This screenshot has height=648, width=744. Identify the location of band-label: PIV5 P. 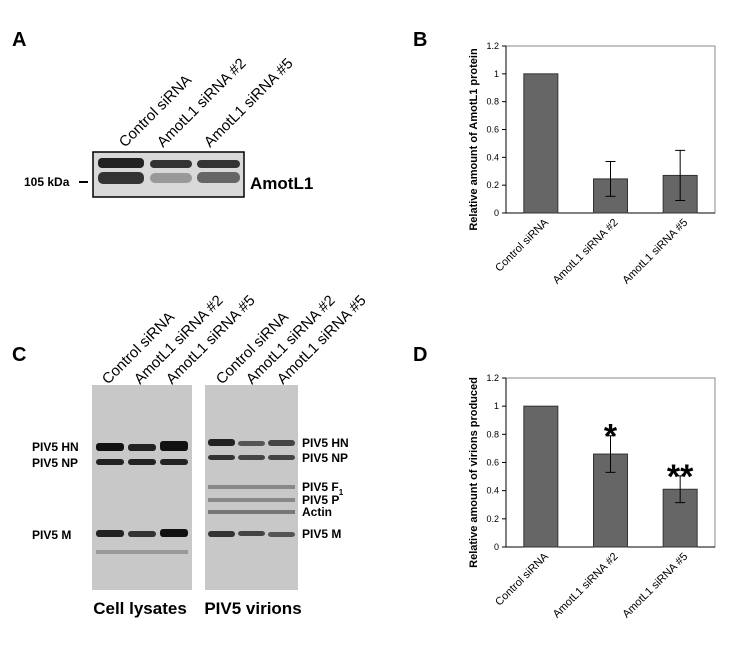
(320, 500).